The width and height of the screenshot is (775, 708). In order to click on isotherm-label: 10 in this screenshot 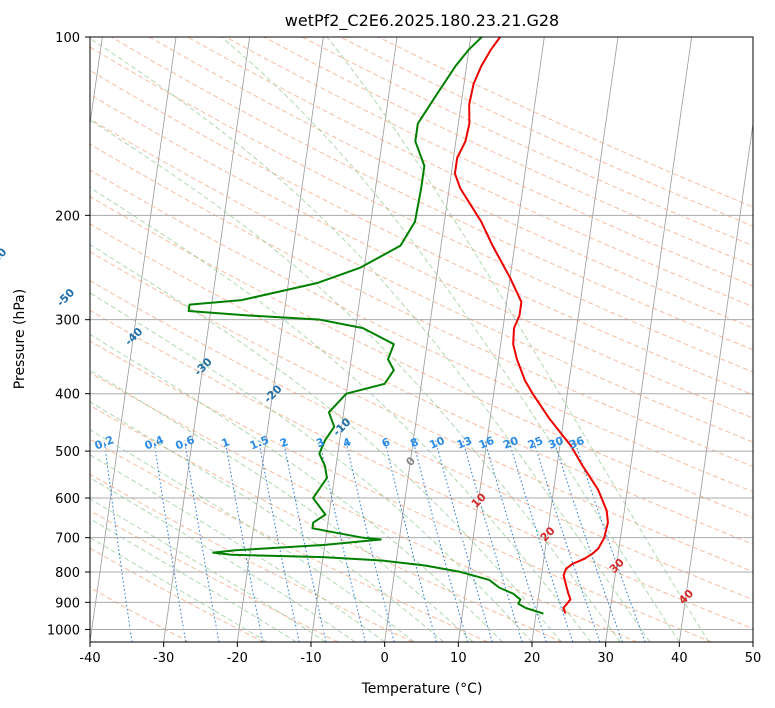, I will do `click(479, 500)`.